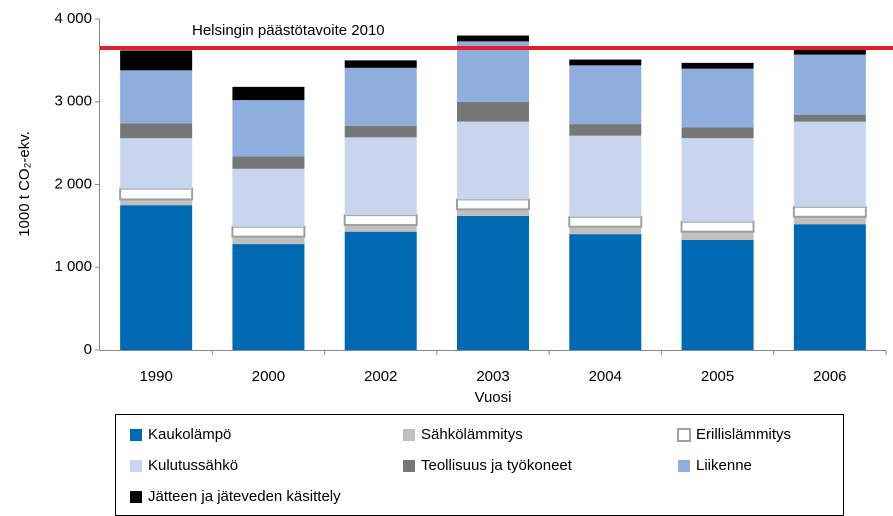 The height and width of the screenshot is (516, 893). I want to click on legend-label: Erillislämmitys, so click(743, 434).